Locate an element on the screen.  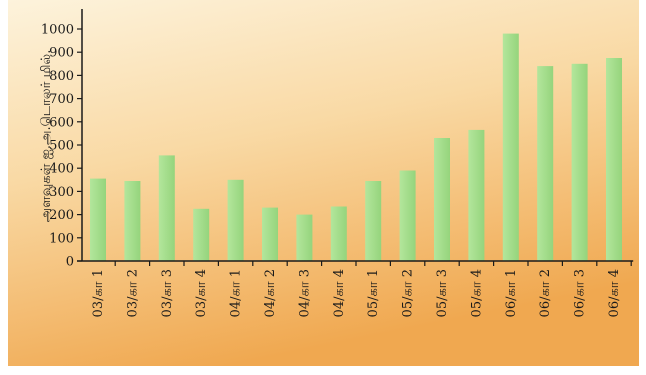
y-tick-label: 600 is located at coordinates (61, 122).